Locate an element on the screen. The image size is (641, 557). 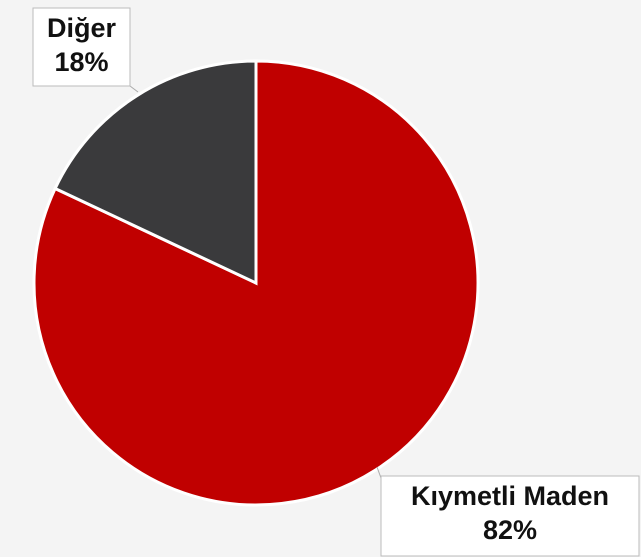
value-label: 82% is located at coordinates (510, 530).